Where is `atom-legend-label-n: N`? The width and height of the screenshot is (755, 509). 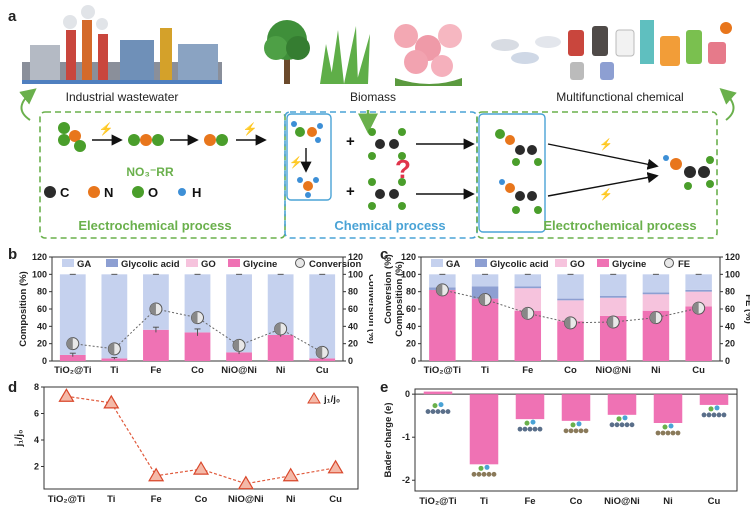 atom-legend-label-n: N is located at coordinates (108, 192).